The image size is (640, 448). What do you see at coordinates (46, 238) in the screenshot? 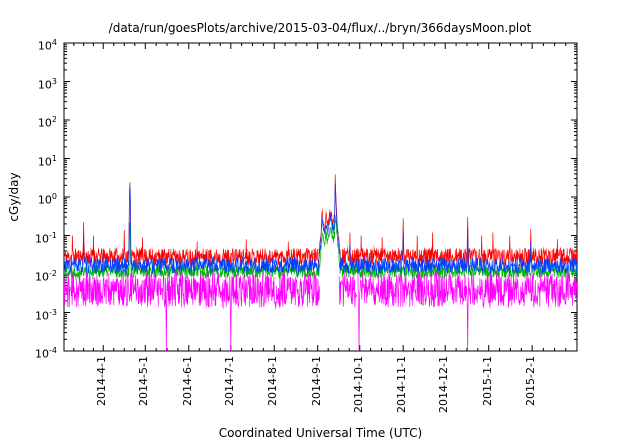
I see `y-tick-label: 10⁻¹` at bounding box center [46, 238].